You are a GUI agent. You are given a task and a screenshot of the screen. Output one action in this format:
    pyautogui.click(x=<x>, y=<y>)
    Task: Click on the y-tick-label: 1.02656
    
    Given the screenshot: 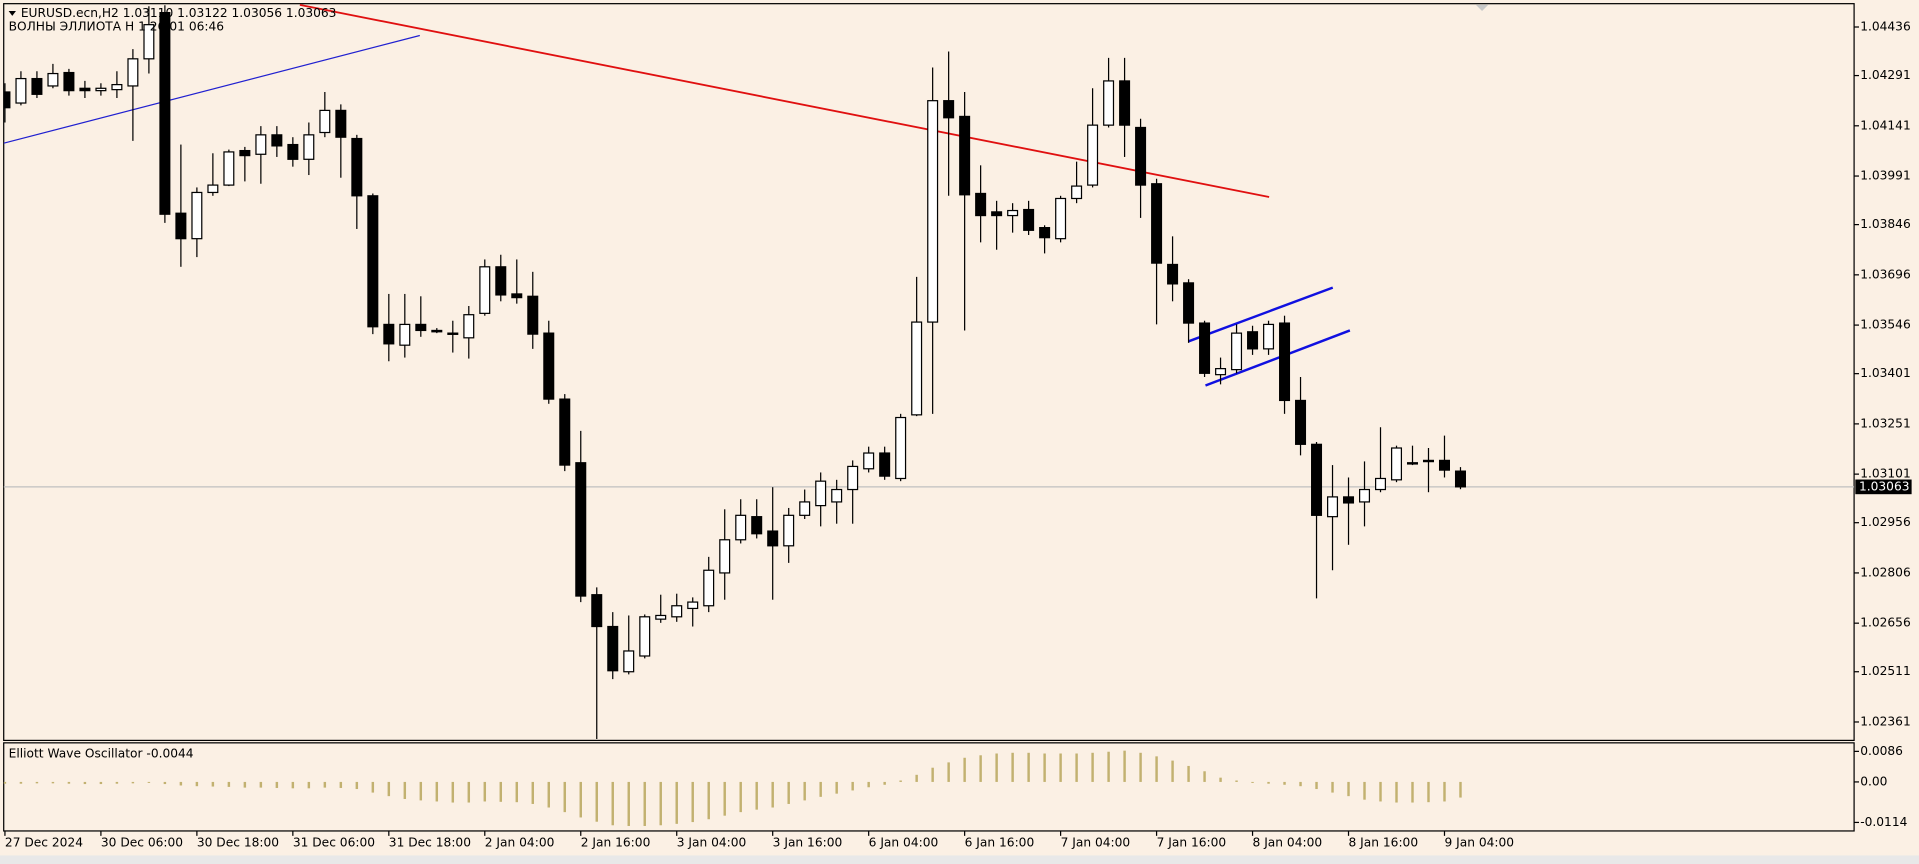 What is the action you would take?
    pyautogui.click(x=1885, y=623)
    